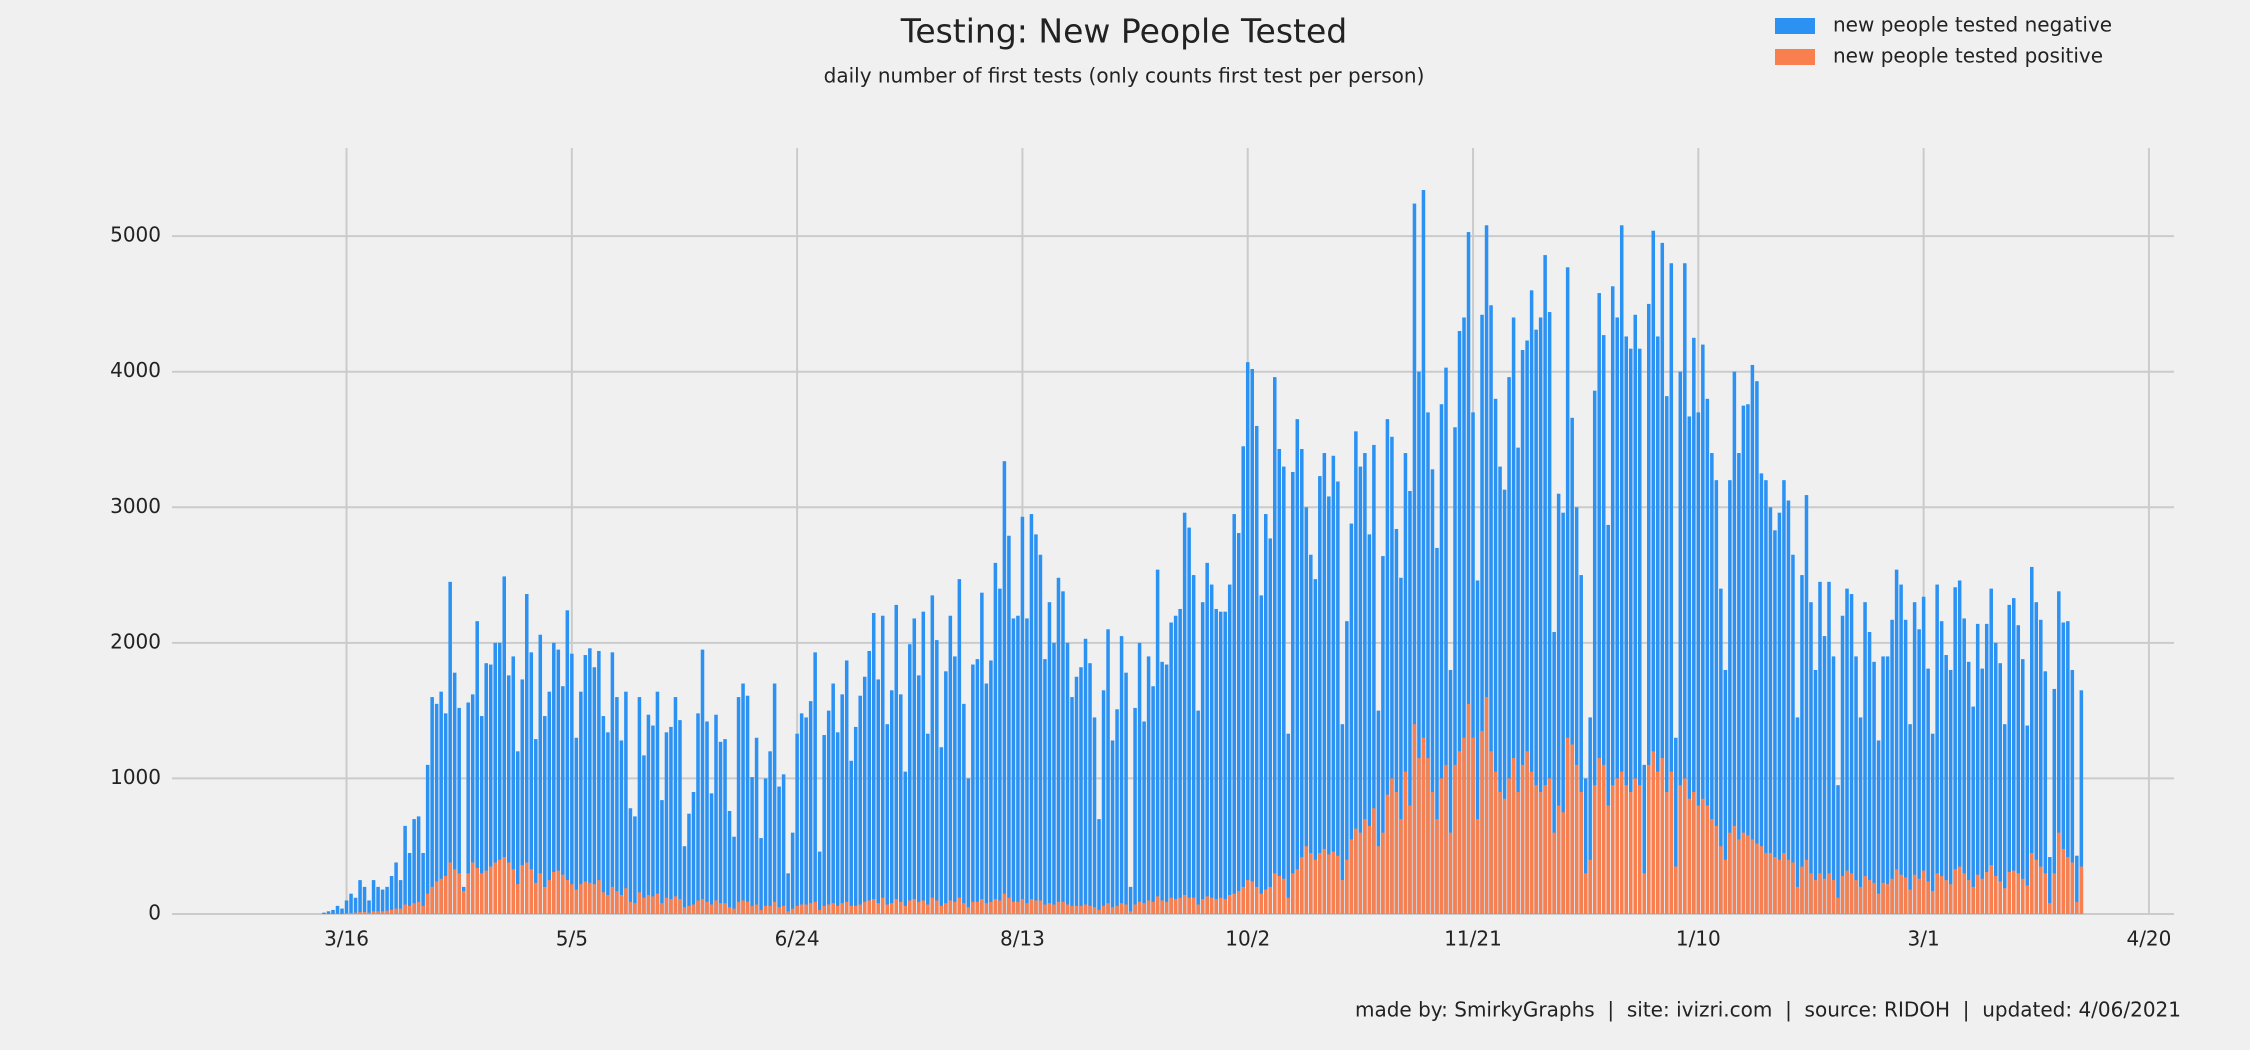 This screenshot has height=1050, width=2250. Describe the element at coordinates (1022, 939) in the screenshot. I see `x-tick-label: 8/13` at that location.